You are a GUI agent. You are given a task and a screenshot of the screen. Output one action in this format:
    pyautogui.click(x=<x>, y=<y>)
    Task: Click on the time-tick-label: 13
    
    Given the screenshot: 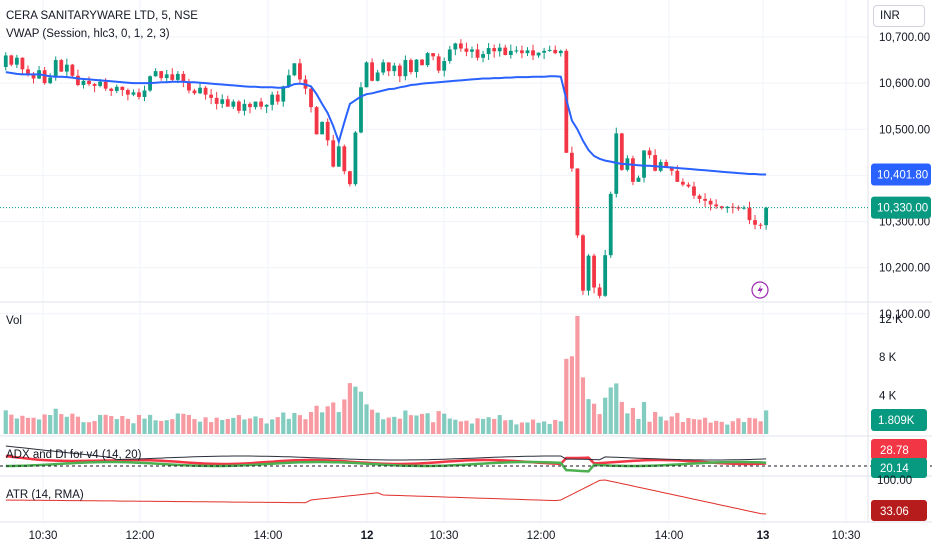 What is the action you would take?
    pyautogui.click(x=763, y=536)
    